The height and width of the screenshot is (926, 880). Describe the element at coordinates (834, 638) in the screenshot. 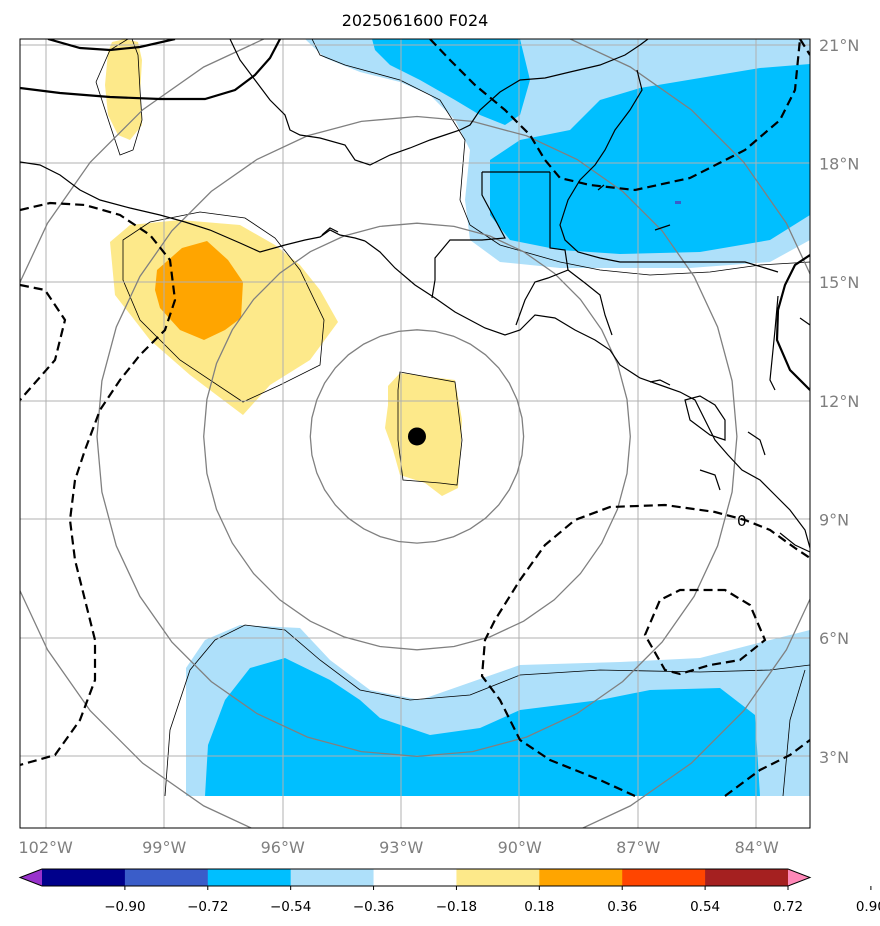

I see `lat-label: 6°N` at that location.